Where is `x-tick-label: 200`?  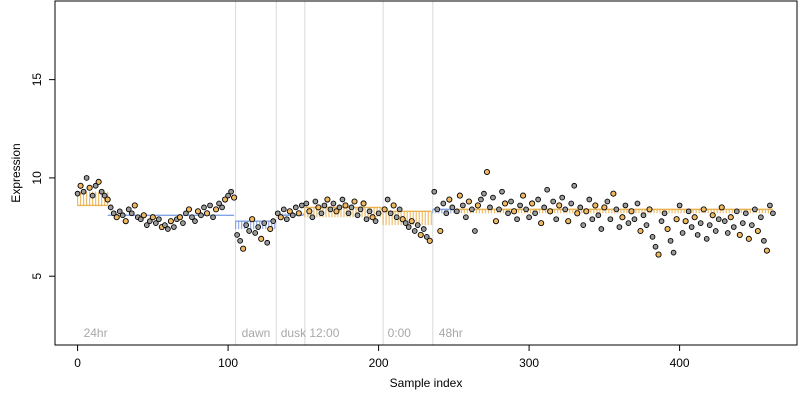 x-tick-label: 200 is located at coordinates (379, 363).